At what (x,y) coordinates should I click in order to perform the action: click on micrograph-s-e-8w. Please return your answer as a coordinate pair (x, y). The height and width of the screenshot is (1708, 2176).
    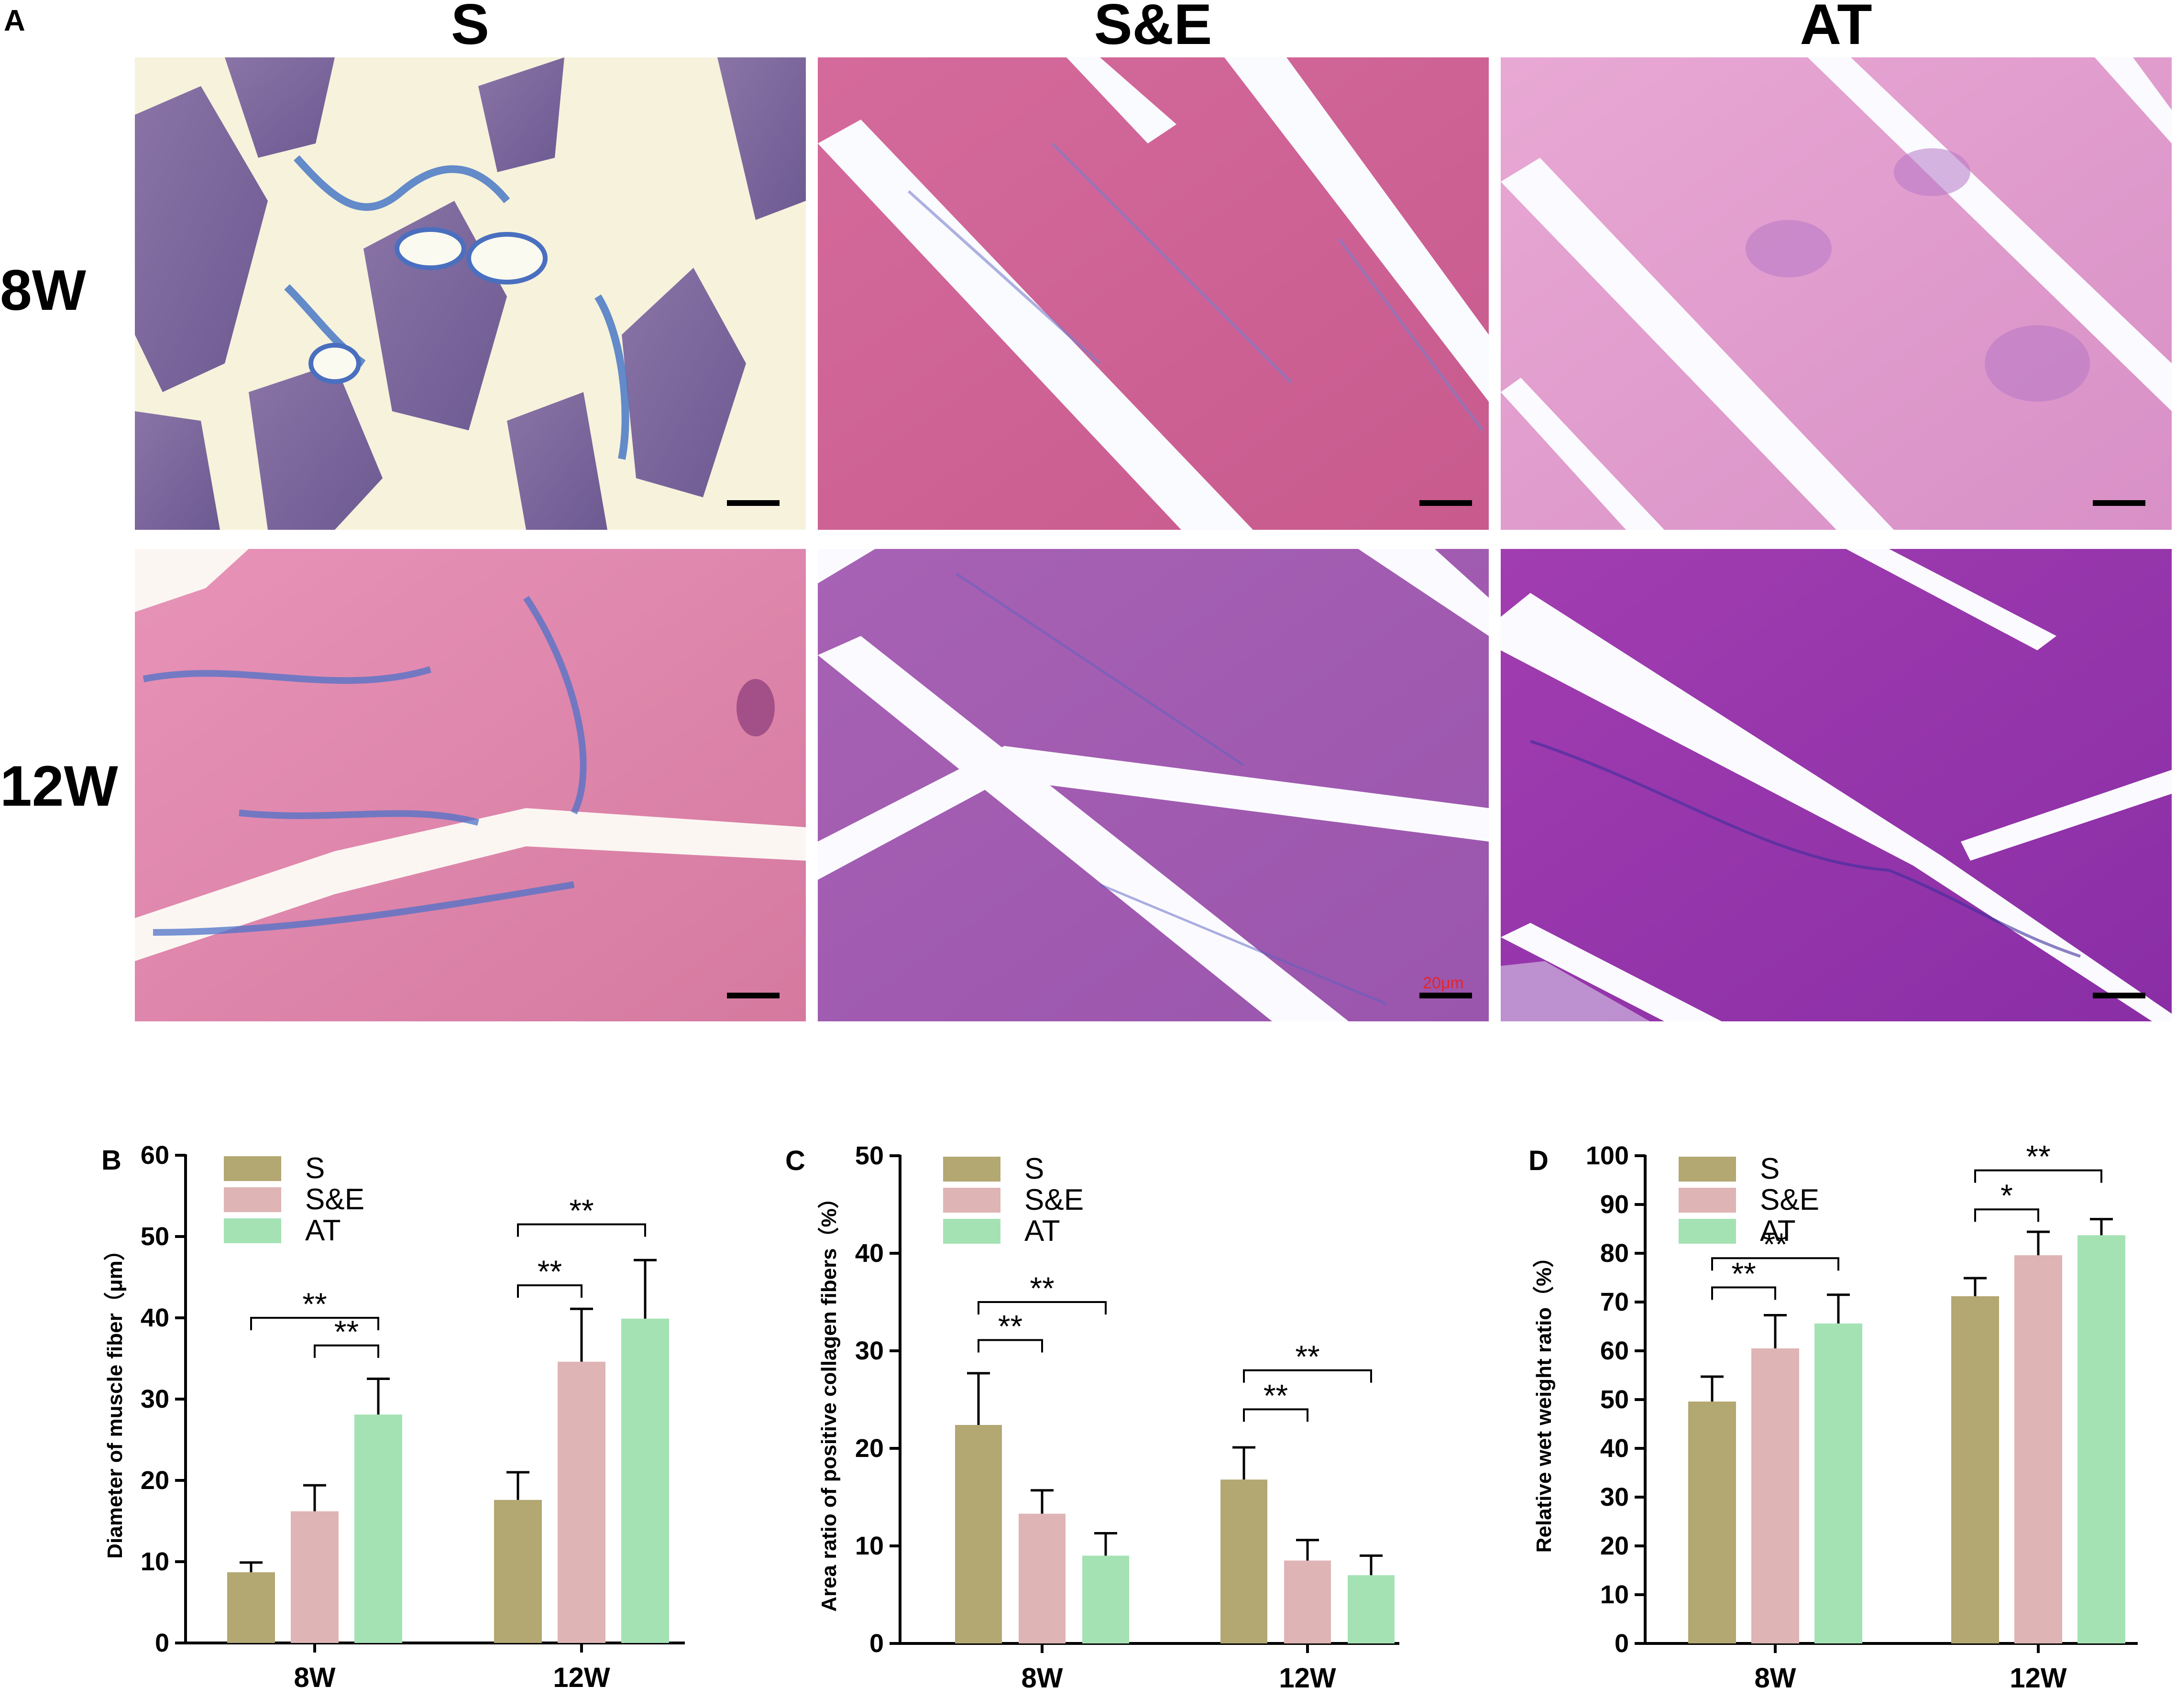
    Looking at the image, I should click on (1153, 293).